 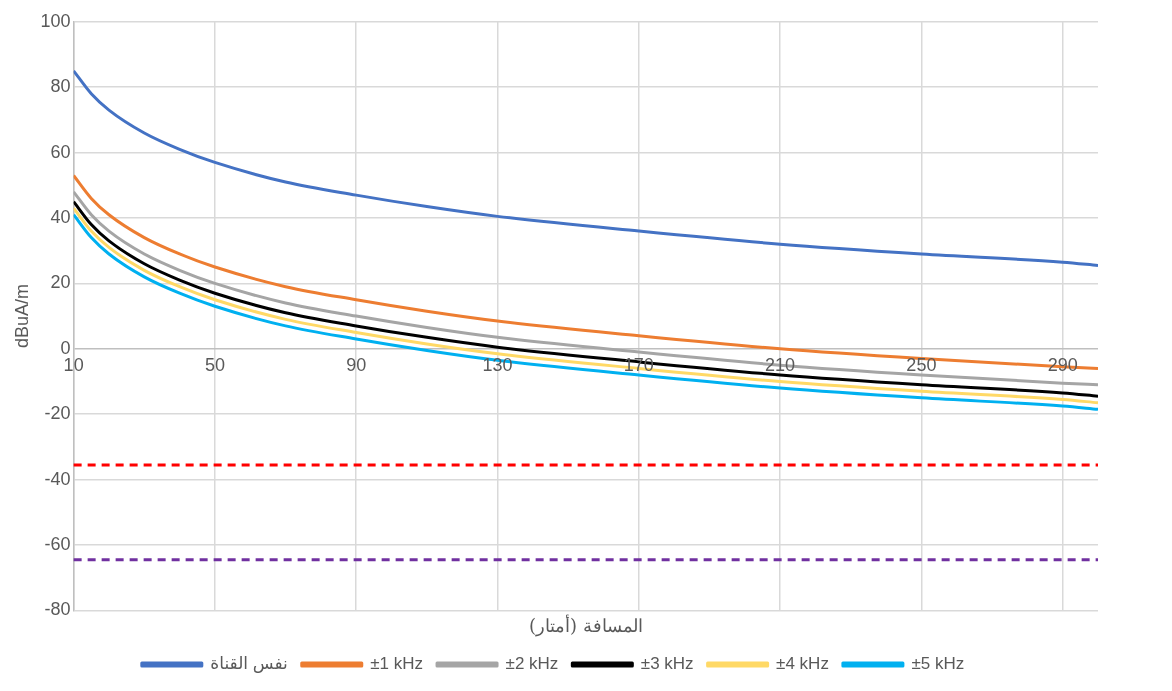 What do you see at coordinates (60, 282) in the screenshot?
I see `y-tick-label: 20` at bounding box center [60, 282].